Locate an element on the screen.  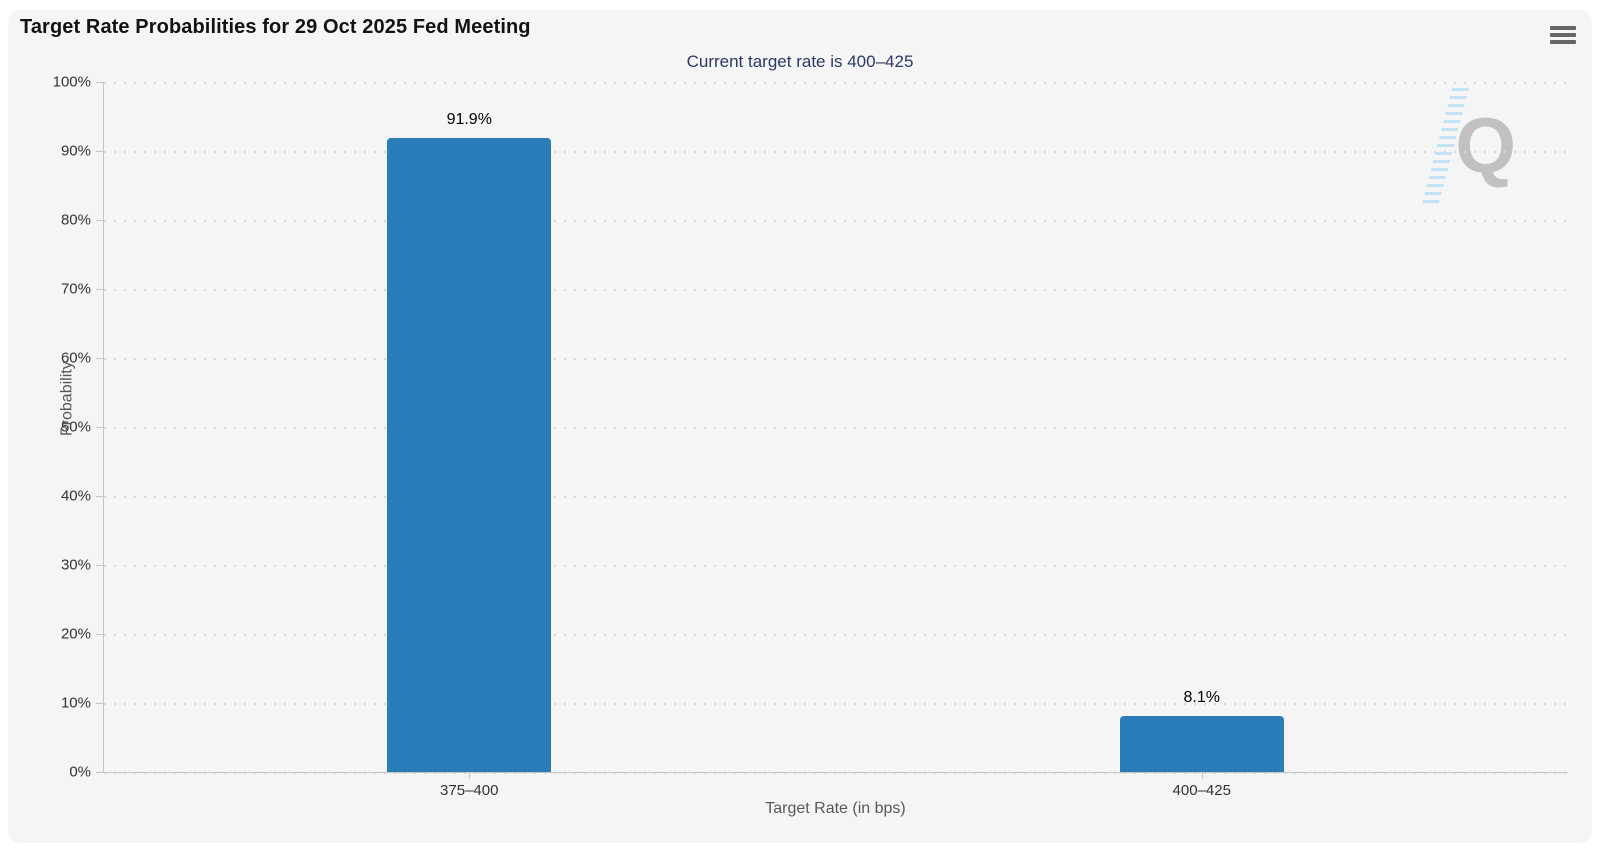
y-axis-tick-label: 70% is located at coordinates (75, 289).